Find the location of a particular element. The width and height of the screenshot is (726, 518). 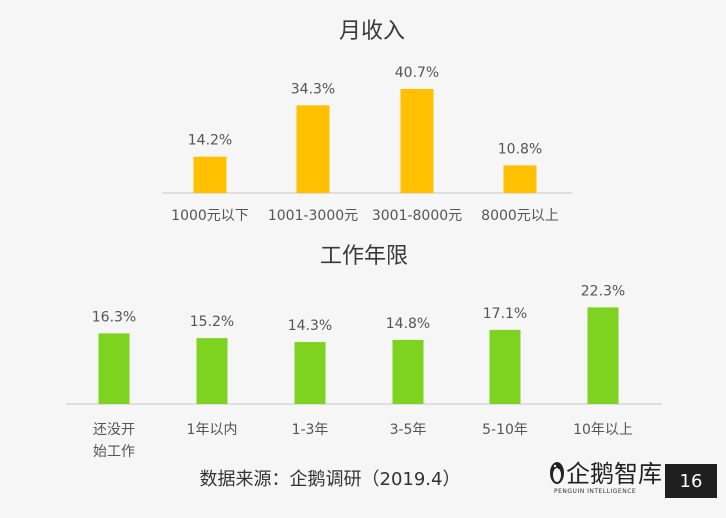

income-category-label-1: 1000元以下 is located at coordinates (210, 216).